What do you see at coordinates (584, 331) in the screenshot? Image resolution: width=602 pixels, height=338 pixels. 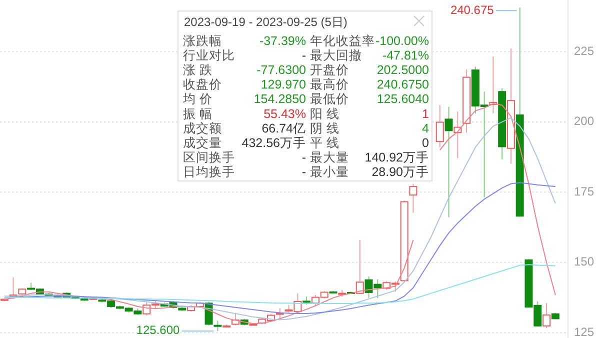 I see `y-tick-label: 125` at bounding box center [584, 331].